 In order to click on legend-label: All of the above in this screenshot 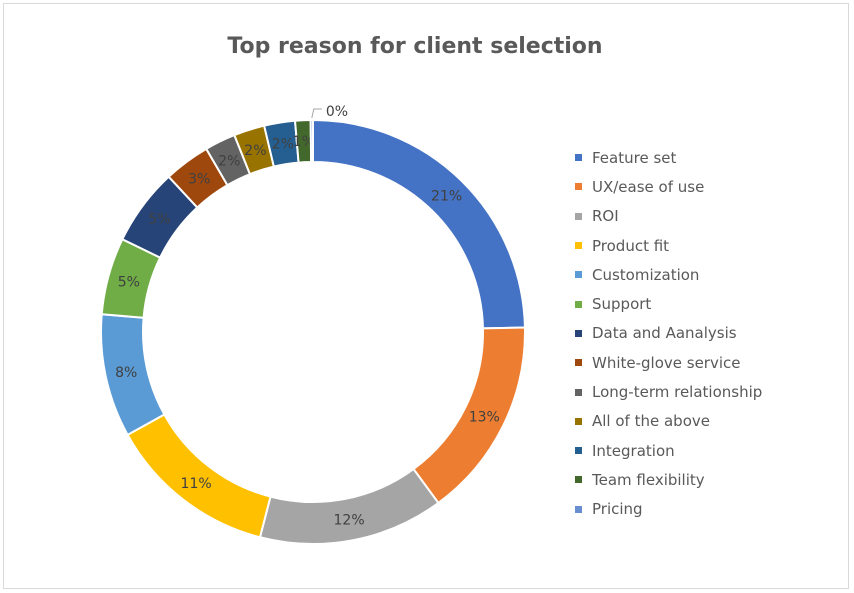, I will do `click(651, 421)`.